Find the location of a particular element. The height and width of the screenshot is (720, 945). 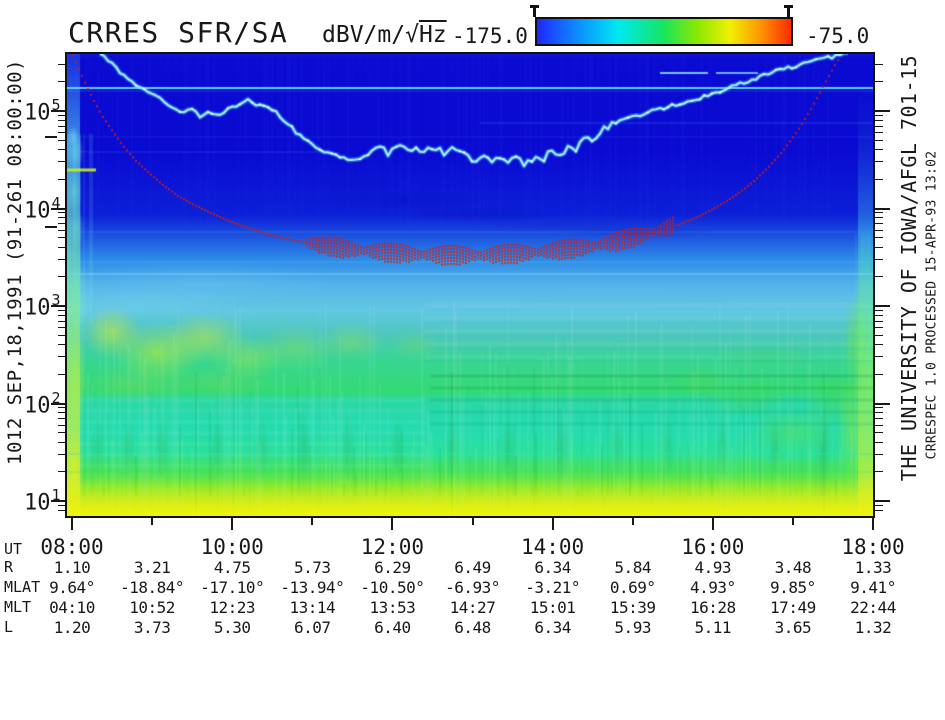

ephemeris-value-l: 6.40 is located at coordinates (392, 627).